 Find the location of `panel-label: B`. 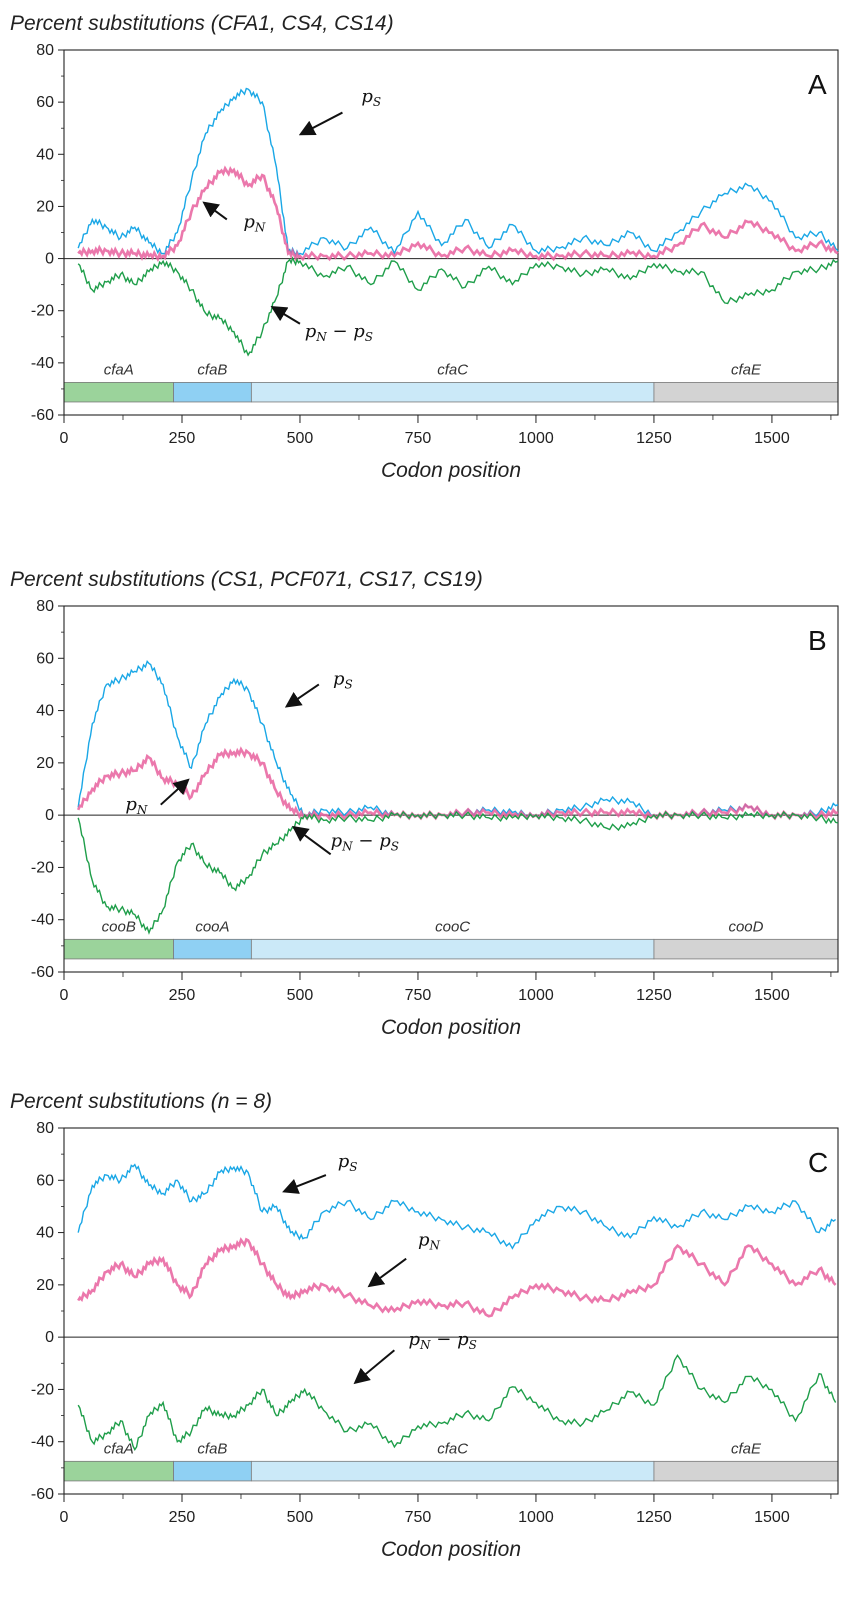

panel-label: B is located at coordinates (817, 640).